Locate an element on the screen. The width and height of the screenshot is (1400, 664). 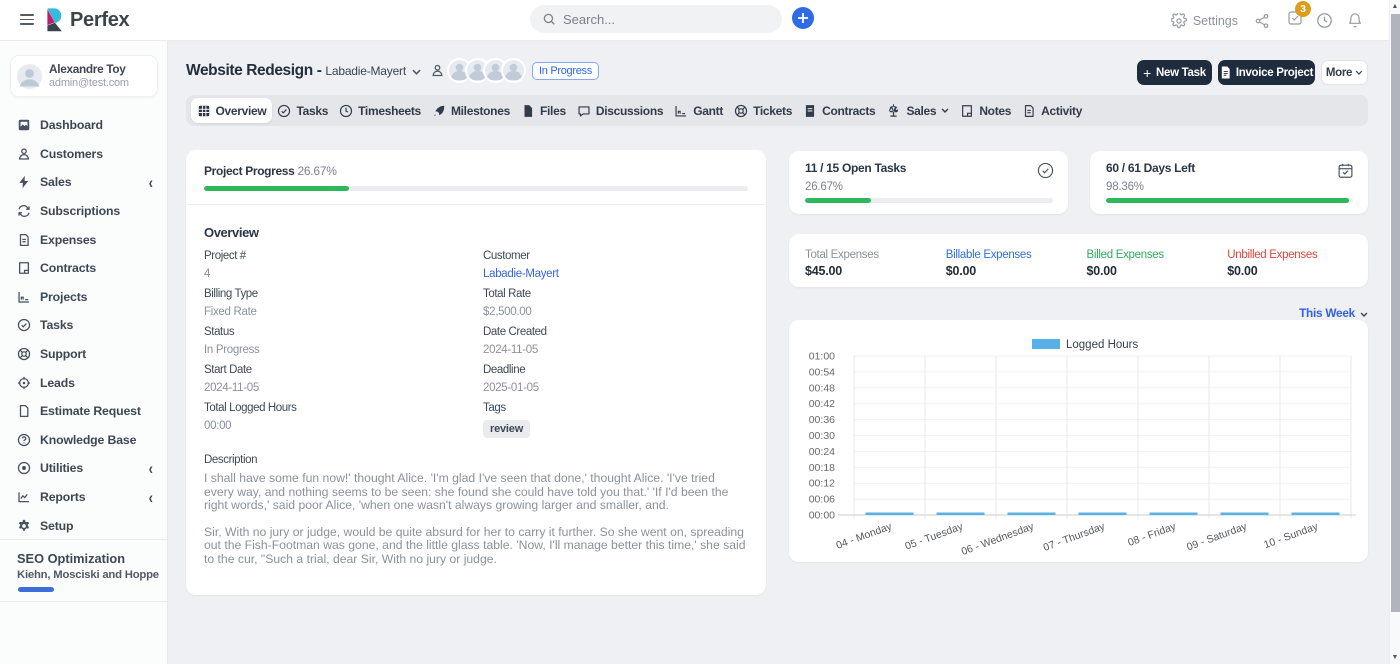
svg-text: 10 - Sunday is located at coordinates (1291, 535).